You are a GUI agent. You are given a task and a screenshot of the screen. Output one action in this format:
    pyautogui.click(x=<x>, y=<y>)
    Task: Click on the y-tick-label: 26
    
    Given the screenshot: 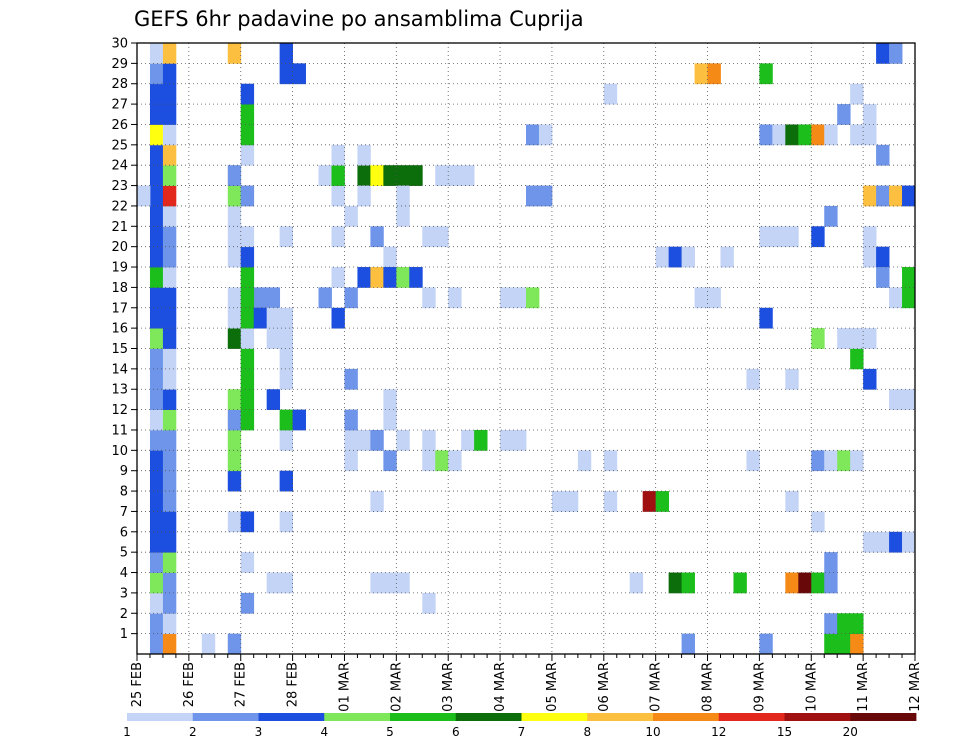 What is the action you would take?
    pyautogui.click(x=119, y=125)
    